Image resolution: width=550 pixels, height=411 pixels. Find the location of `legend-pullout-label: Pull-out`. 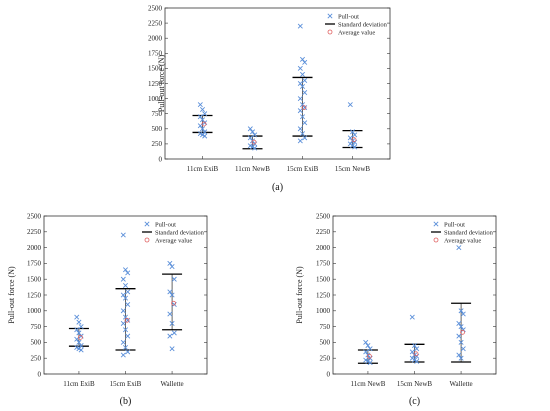

legend-pullout-label: Pull-out is located at coordinates (348, 16).